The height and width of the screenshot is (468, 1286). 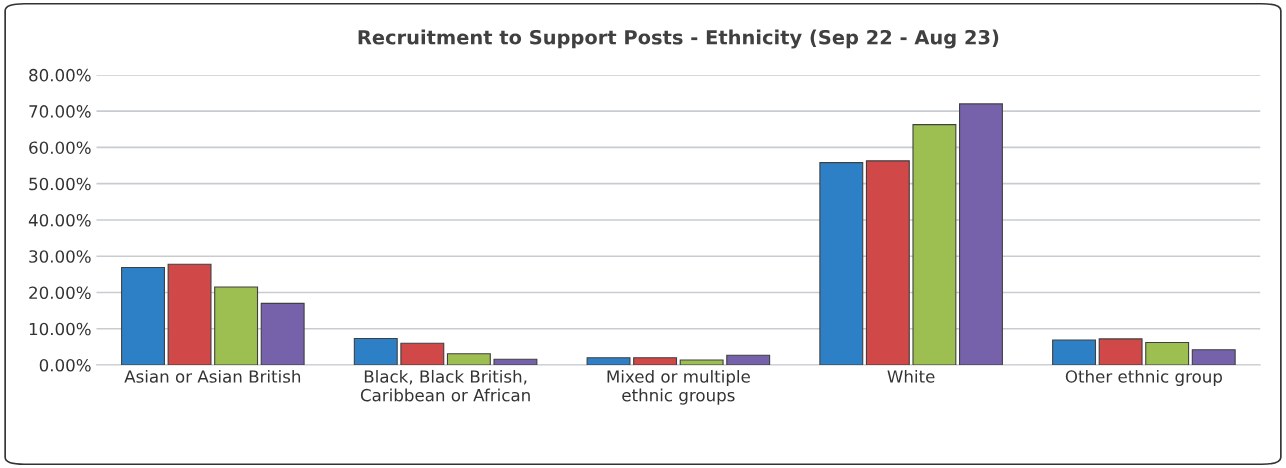 What do you see at coordinates (59, 220) in the screenshot?
I see `y-tick-label: 40.00%` at bounding box center [59, 220].